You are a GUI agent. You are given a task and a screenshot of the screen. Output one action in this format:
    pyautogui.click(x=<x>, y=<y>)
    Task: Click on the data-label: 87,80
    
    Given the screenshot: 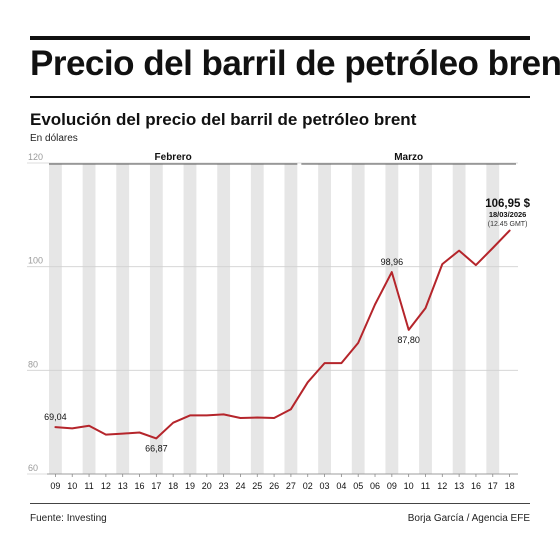 What is the action you would take?
    pyautogui.click(x=408, y=340)
    